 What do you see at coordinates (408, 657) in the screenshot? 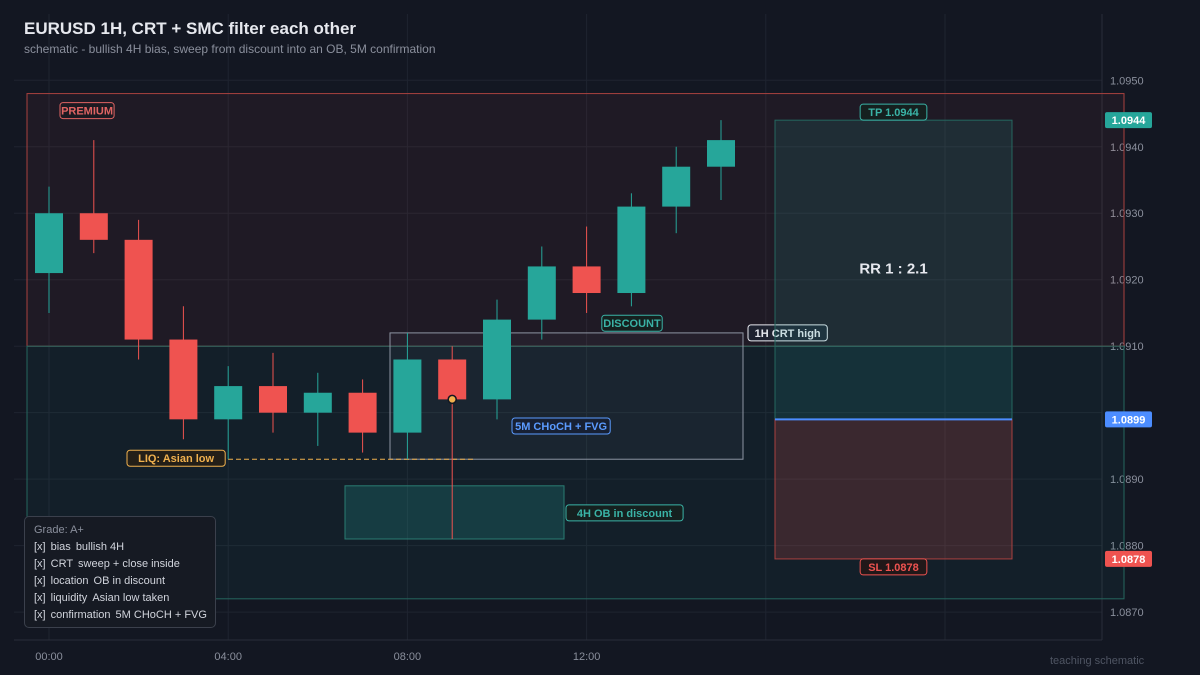
I see `x-tick-label: 08:00` at bounding box center [408, 657].